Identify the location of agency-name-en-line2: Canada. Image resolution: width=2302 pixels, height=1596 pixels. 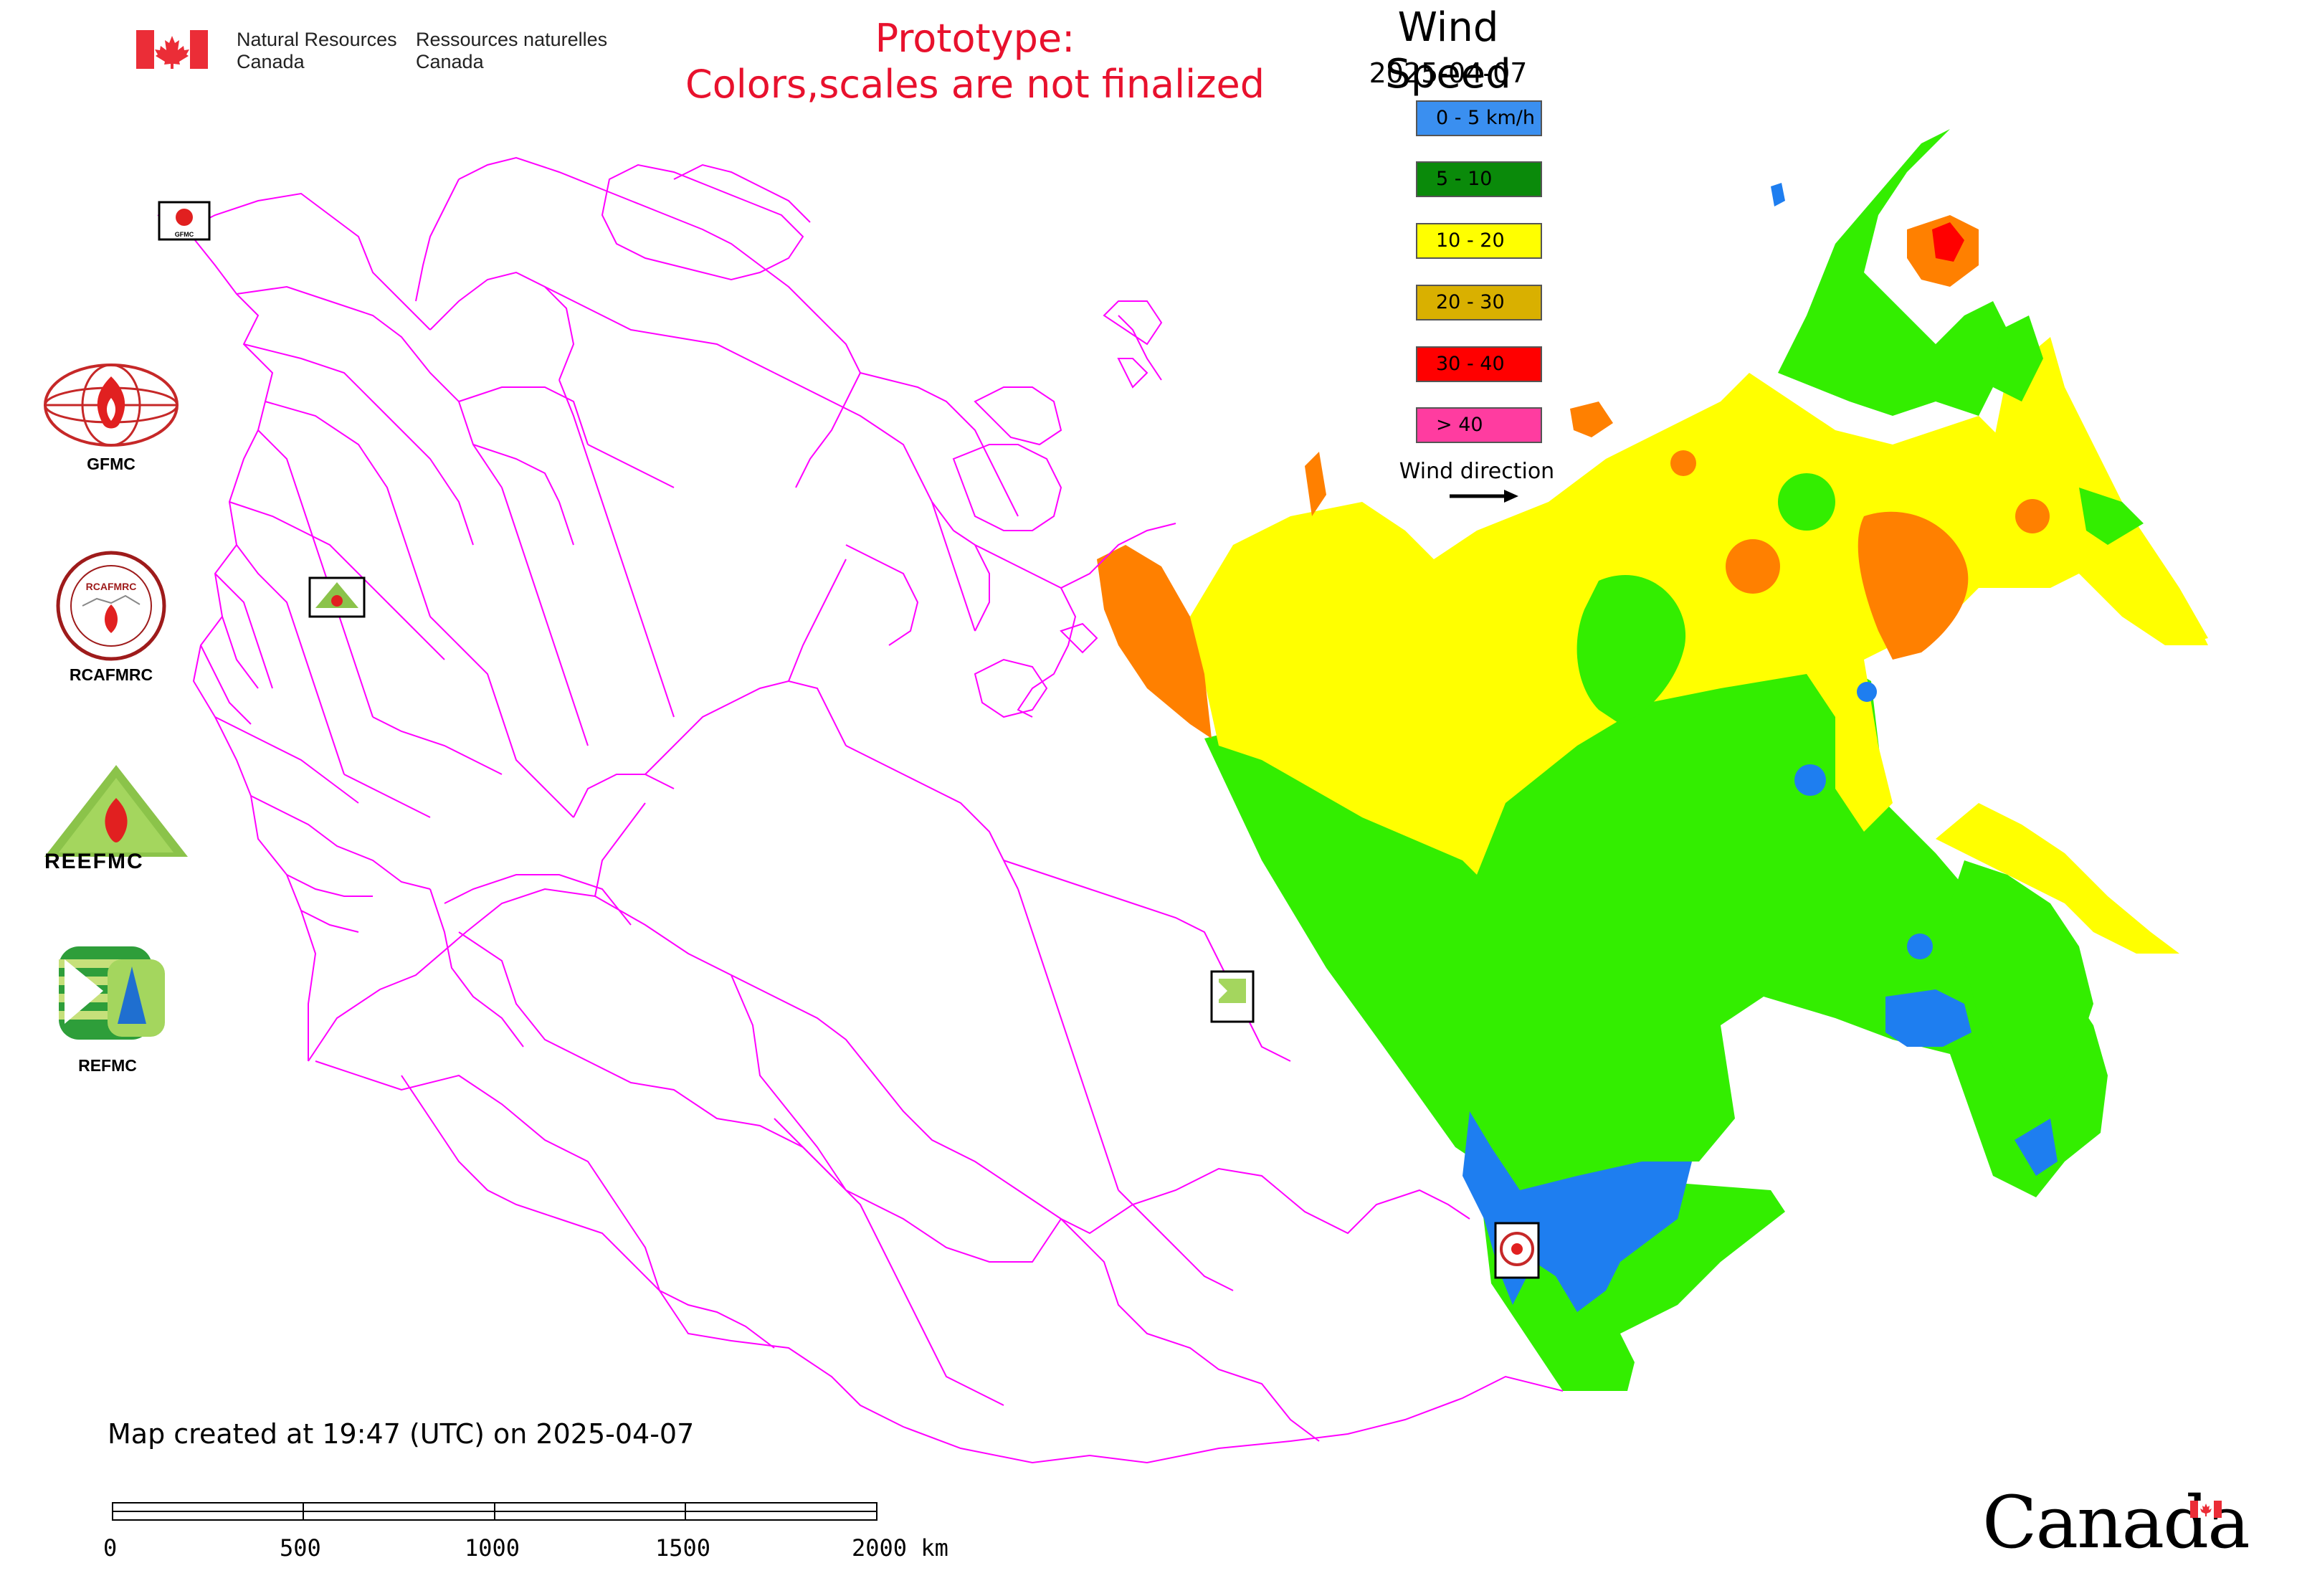
(271, 61).